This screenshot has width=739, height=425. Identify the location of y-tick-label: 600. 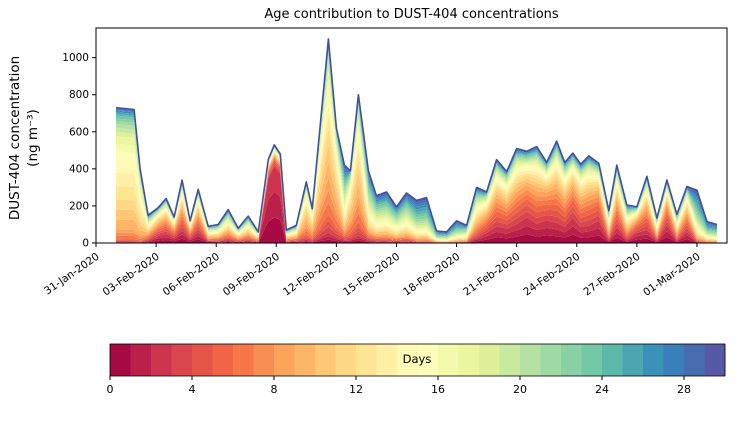
(79, 132).